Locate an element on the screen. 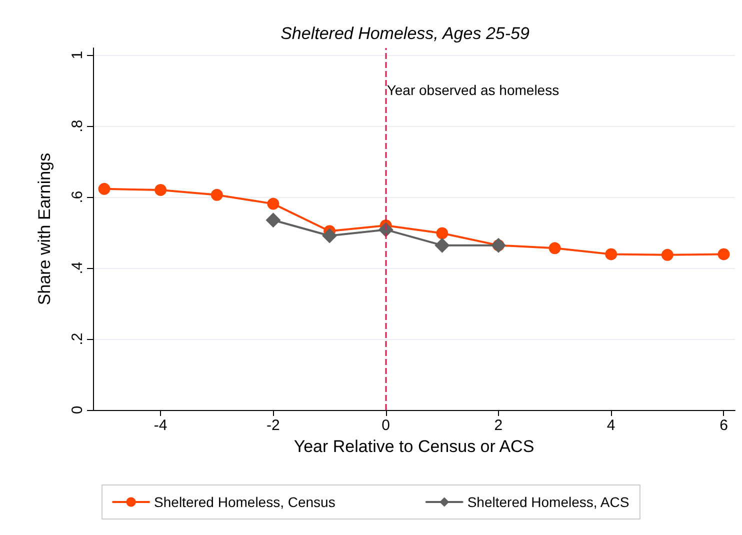 The image size is (742, 535). y-tick-label: .4 is located at coordinates (77, 268).